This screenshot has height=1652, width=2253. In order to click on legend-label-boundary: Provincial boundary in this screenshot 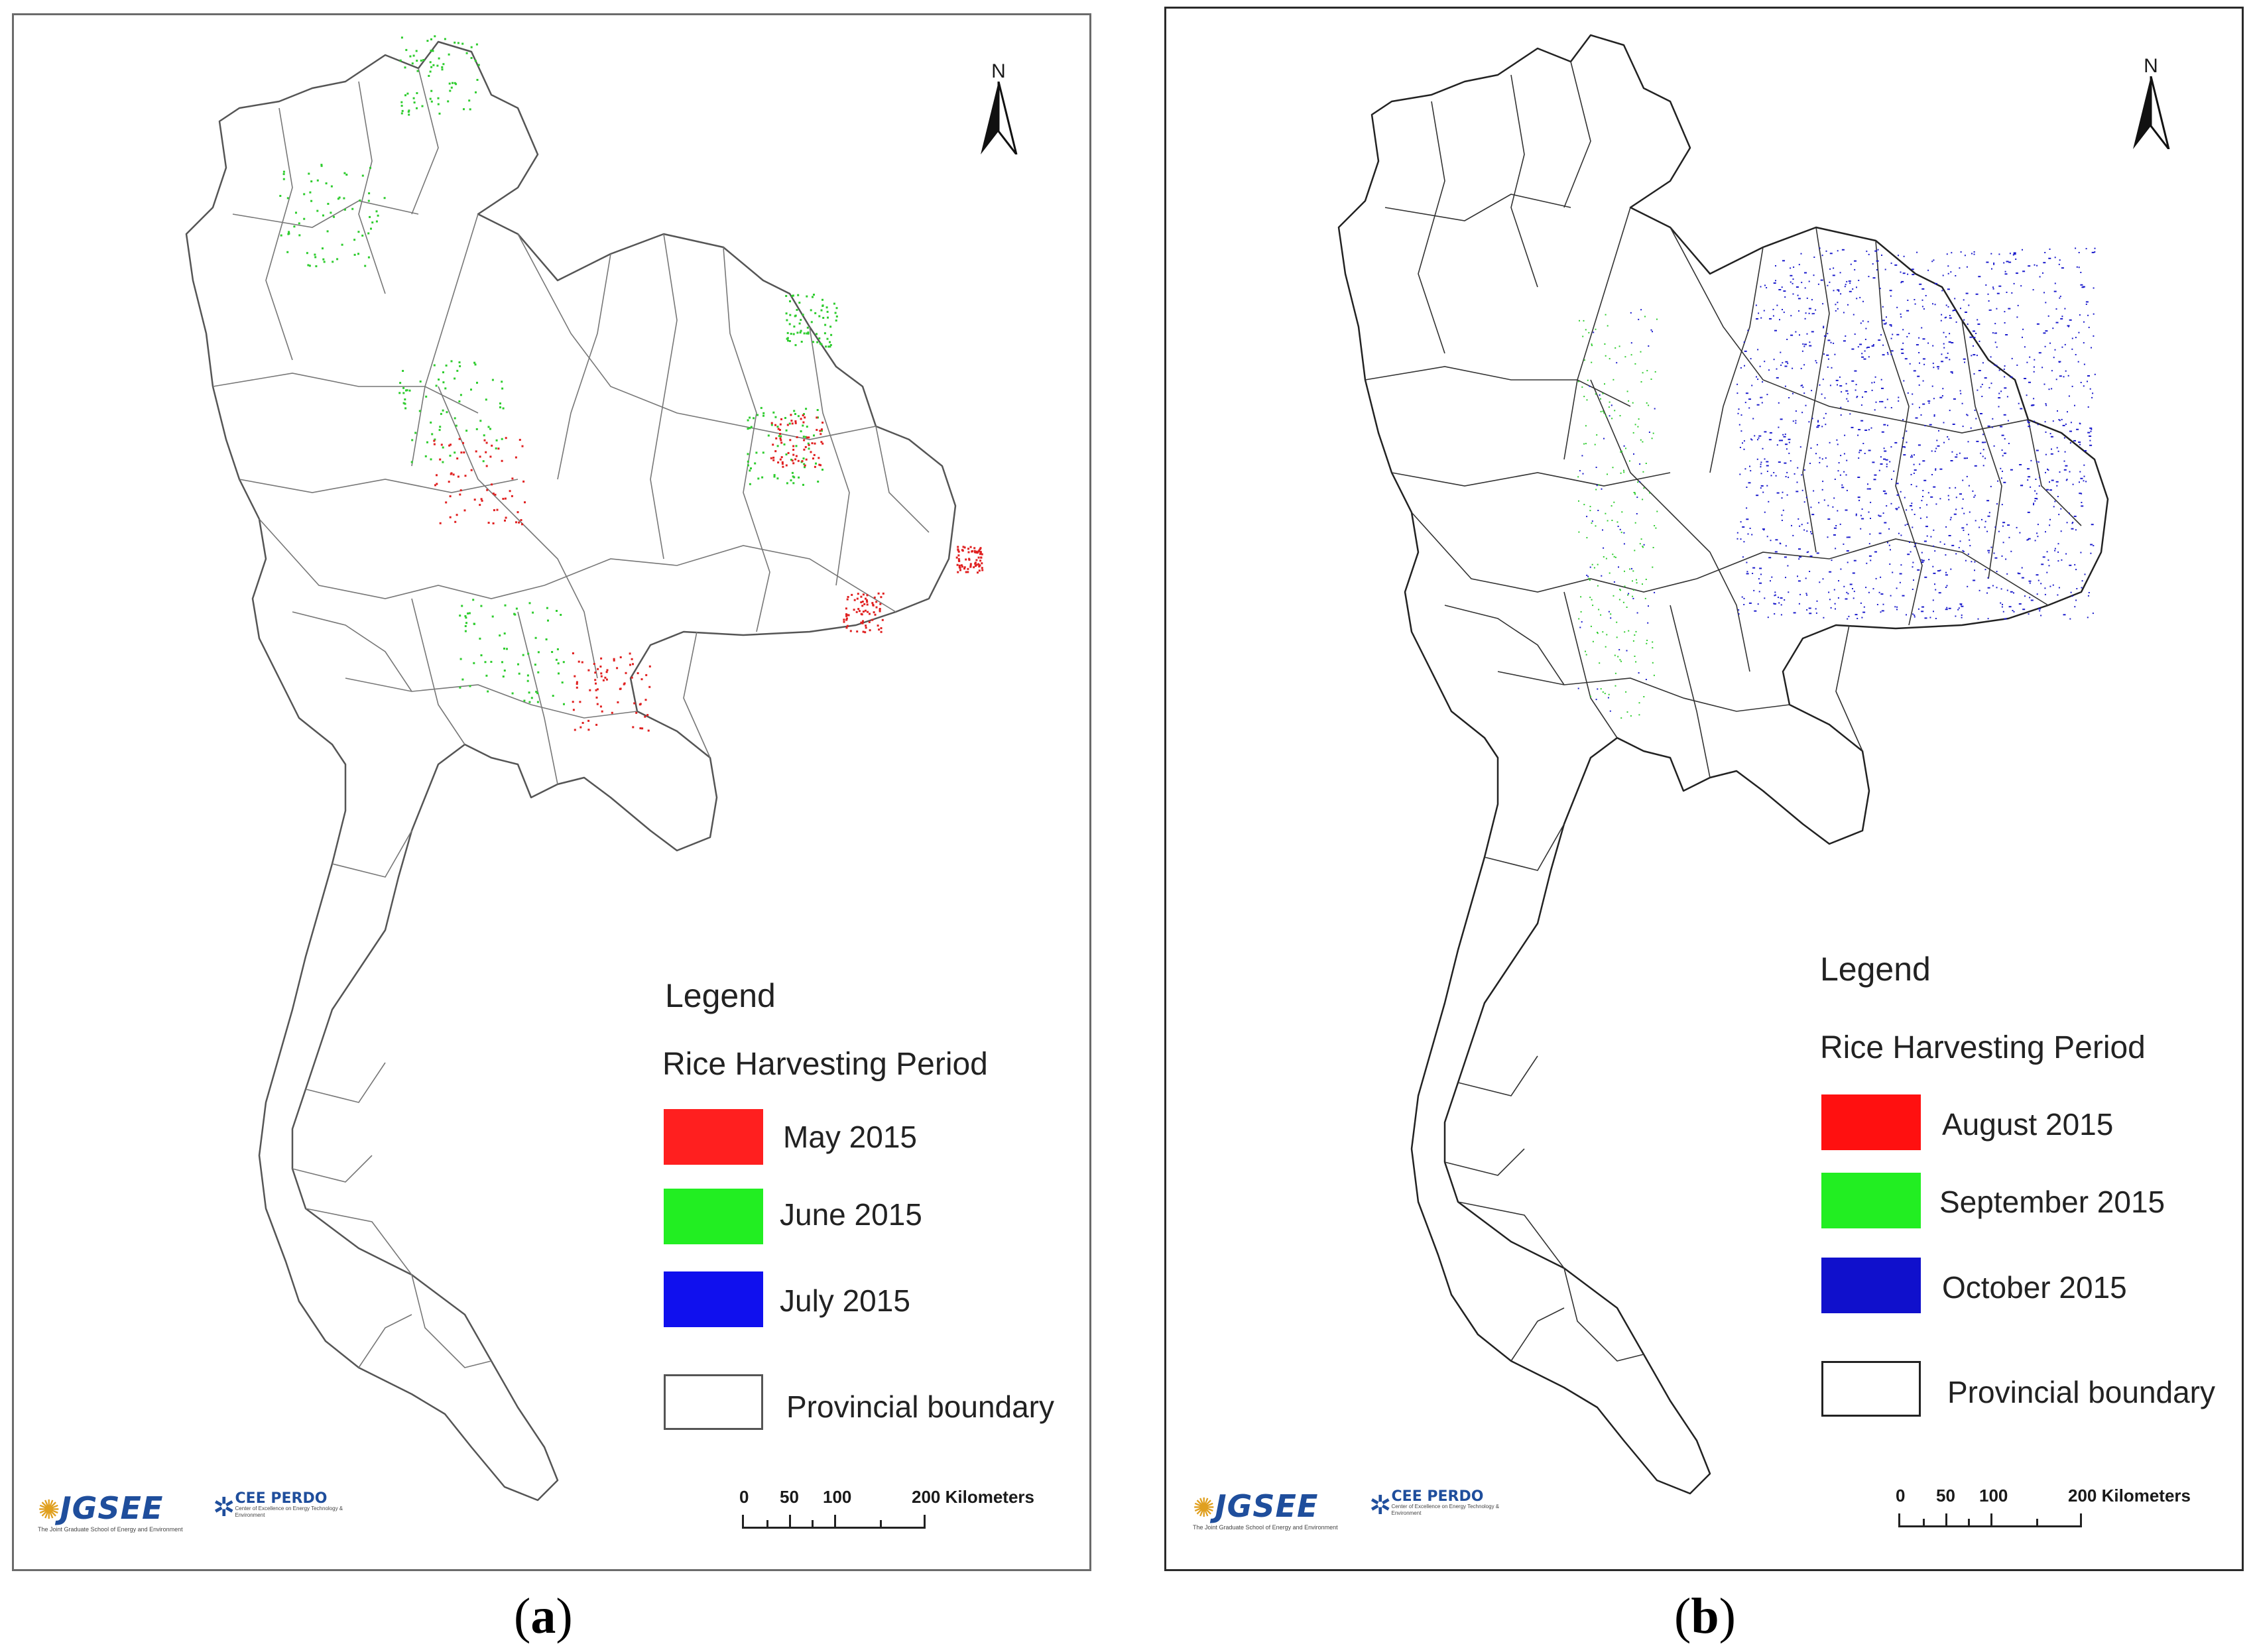, I will do `click(920, 1406)`.